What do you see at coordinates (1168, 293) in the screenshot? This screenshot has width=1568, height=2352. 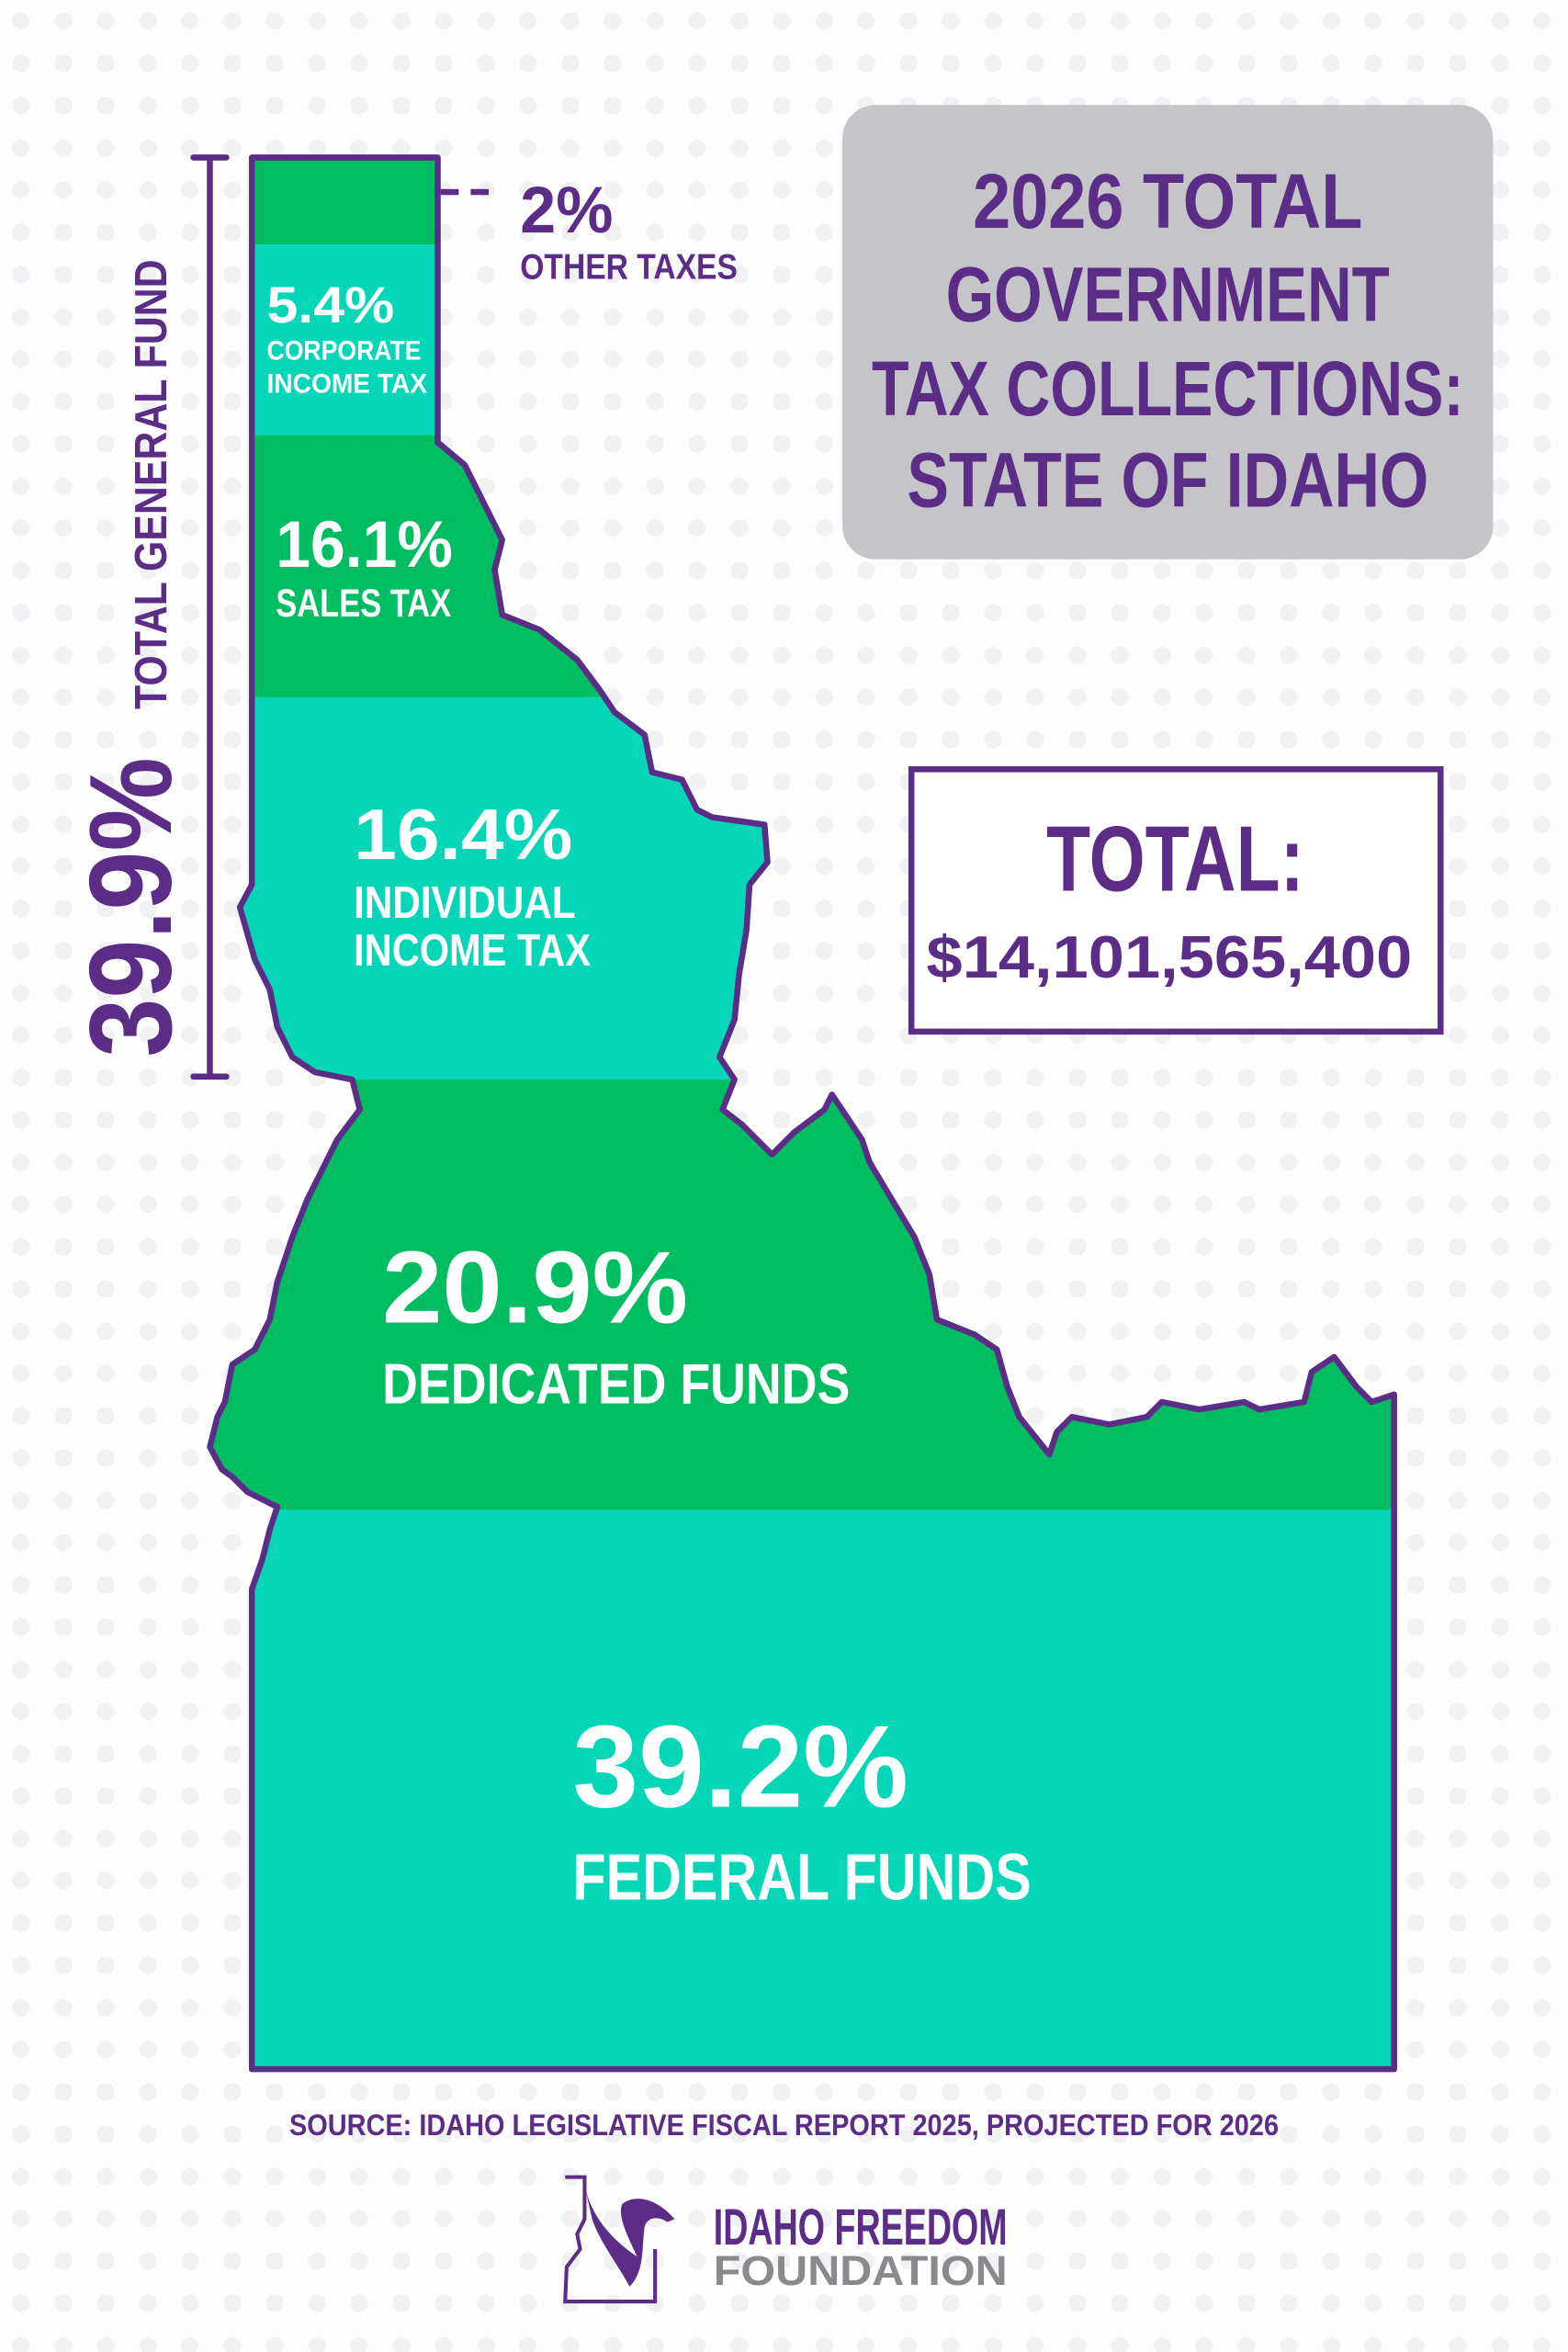 I see `title-line-2: GOVERNMENT` at bounding box center [1168, 293].